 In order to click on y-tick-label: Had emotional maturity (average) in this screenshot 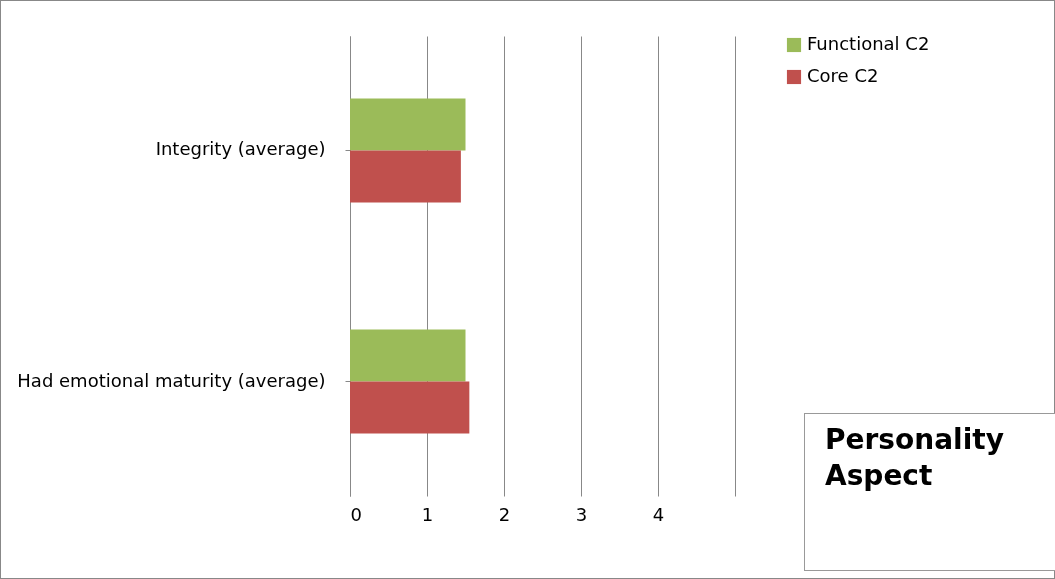, I will do `click(171, 380)`.